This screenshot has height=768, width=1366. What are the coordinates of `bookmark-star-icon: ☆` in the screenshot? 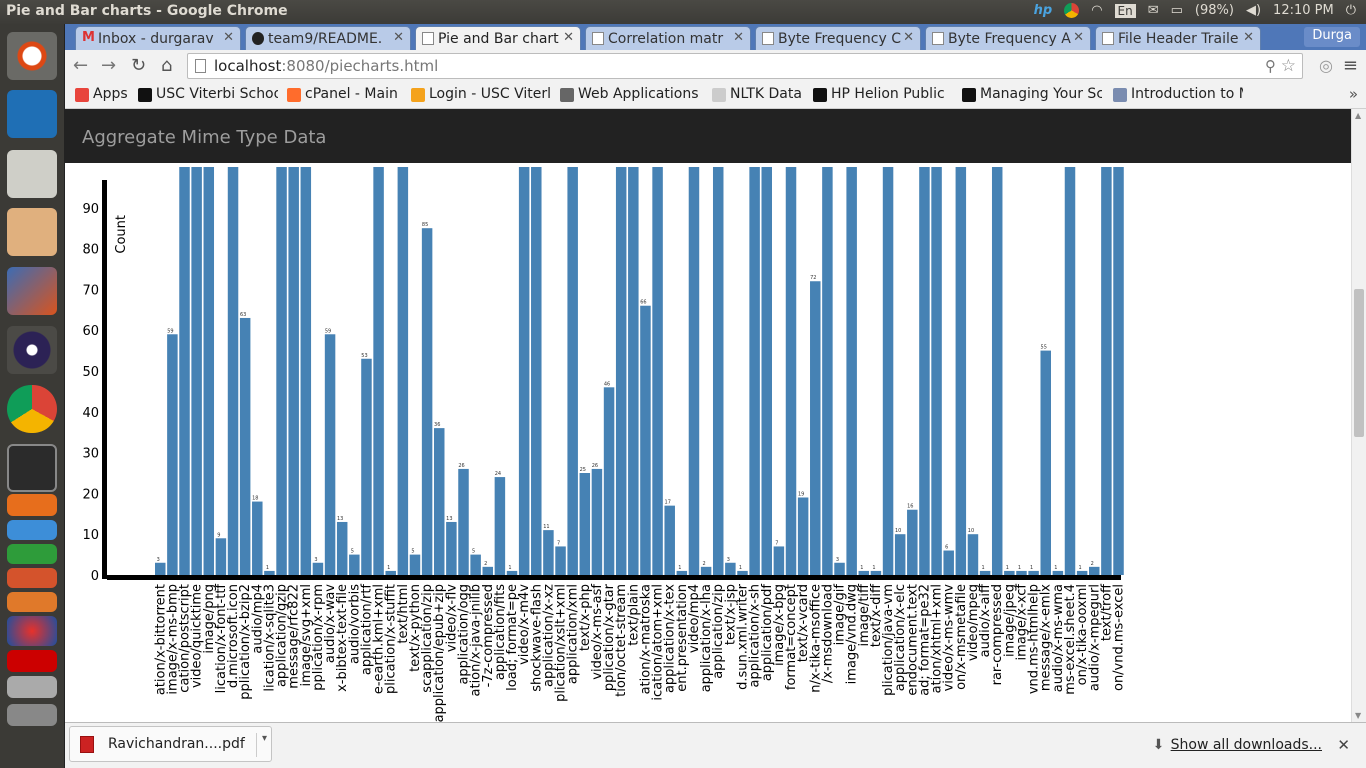 It's located at (1288, 66).